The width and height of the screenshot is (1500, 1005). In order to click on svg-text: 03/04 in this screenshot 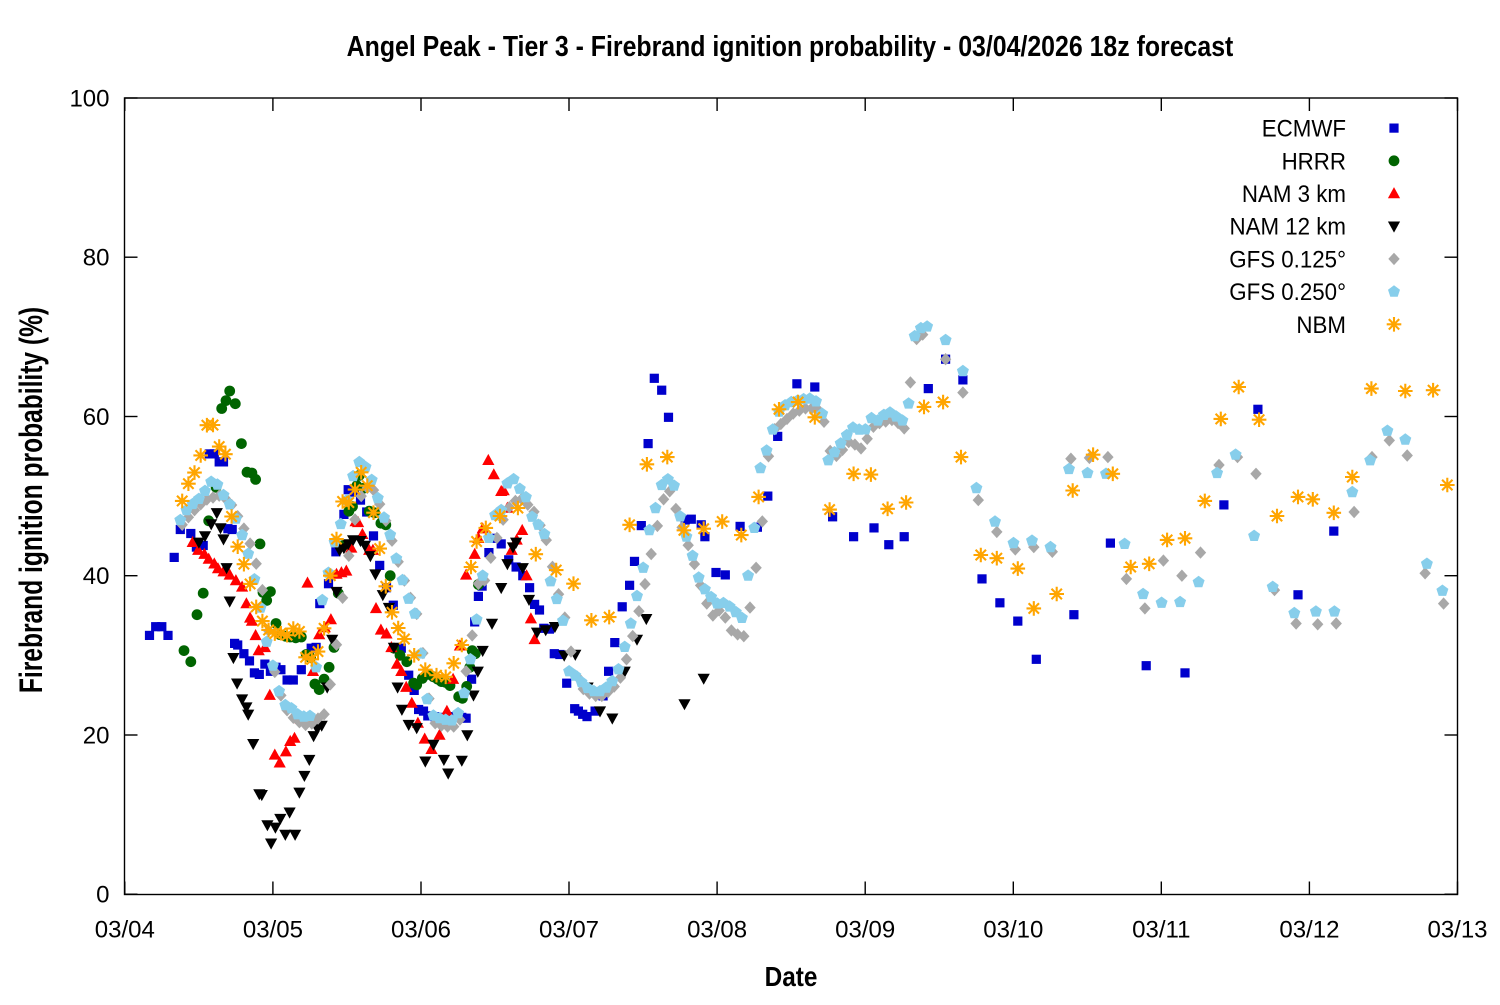, I will do `click(125, 930)`.